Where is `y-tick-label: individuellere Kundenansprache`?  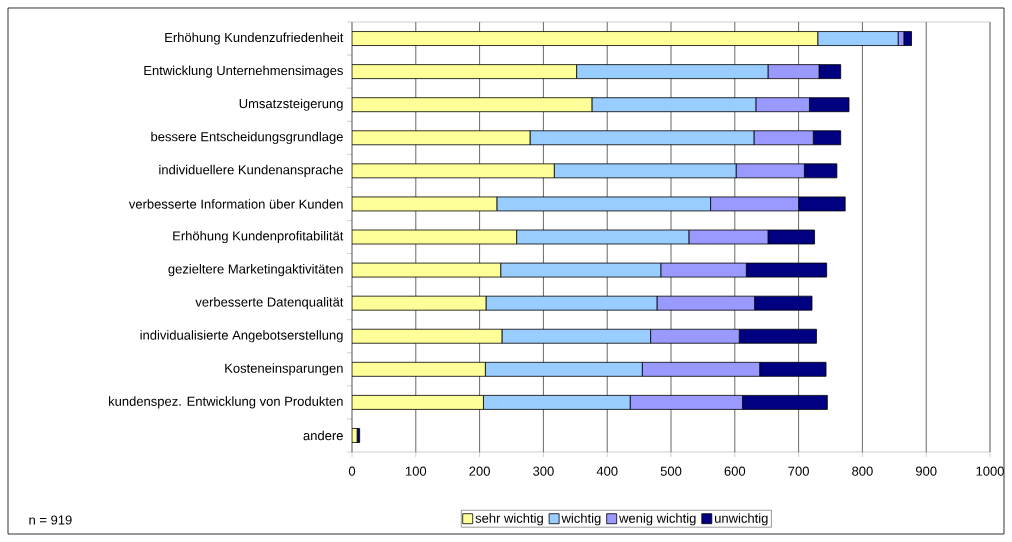 y-tick-label: individuellere Kundenansprache is located at coordinates (251, 170).